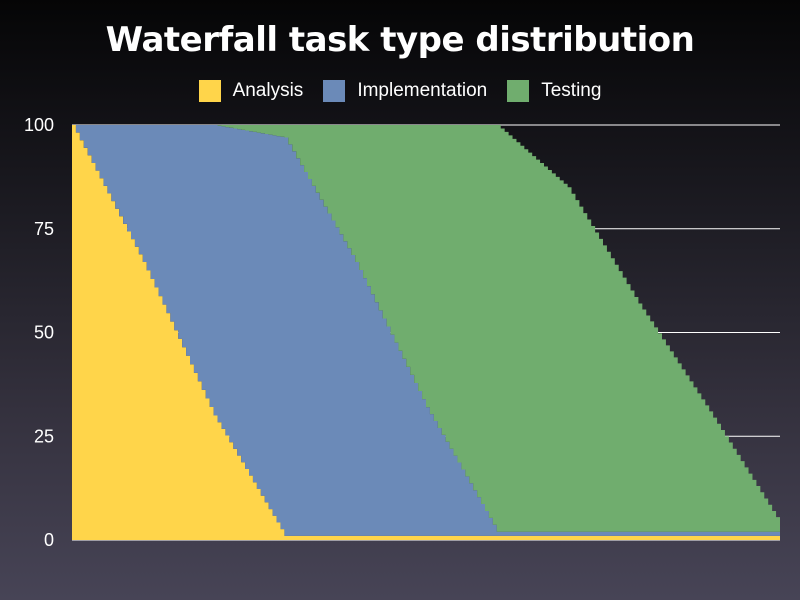 The height and width of the screenshot is (600, 800). Describe the element at coordinates (44, 229) in the screenshot. I see `y-tick-label-75: 75` at that location.